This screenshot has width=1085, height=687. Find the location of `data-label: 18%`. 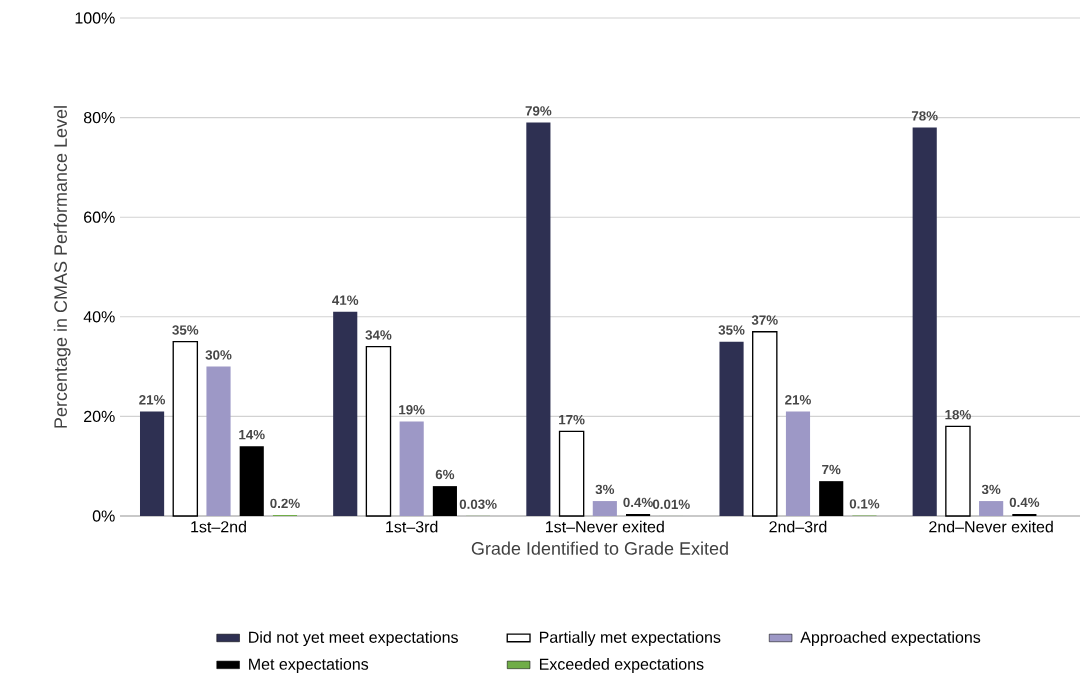

data-label: 18% is located at coordinates (958, 414).